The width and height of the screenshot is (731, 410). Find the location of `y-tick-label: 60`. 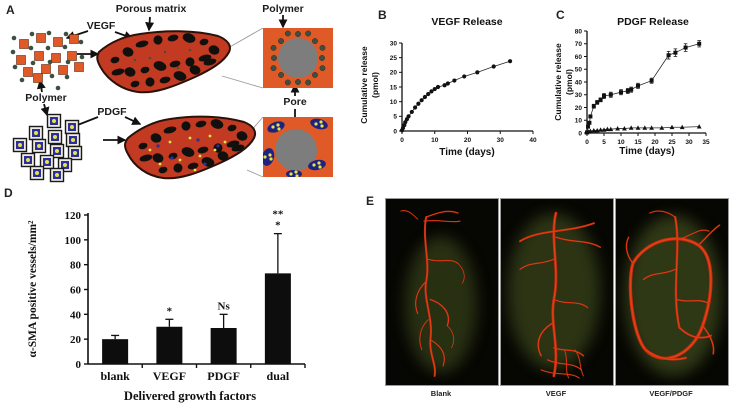

y-tick-label: 60 is located at coordinates (579, 57).